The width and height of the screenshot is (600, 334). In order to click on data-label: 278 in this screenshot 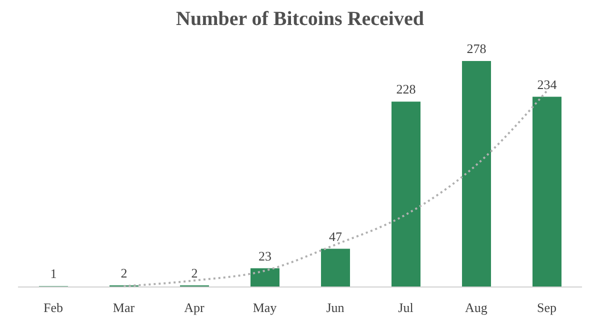, I will do `click(476, 48)`.